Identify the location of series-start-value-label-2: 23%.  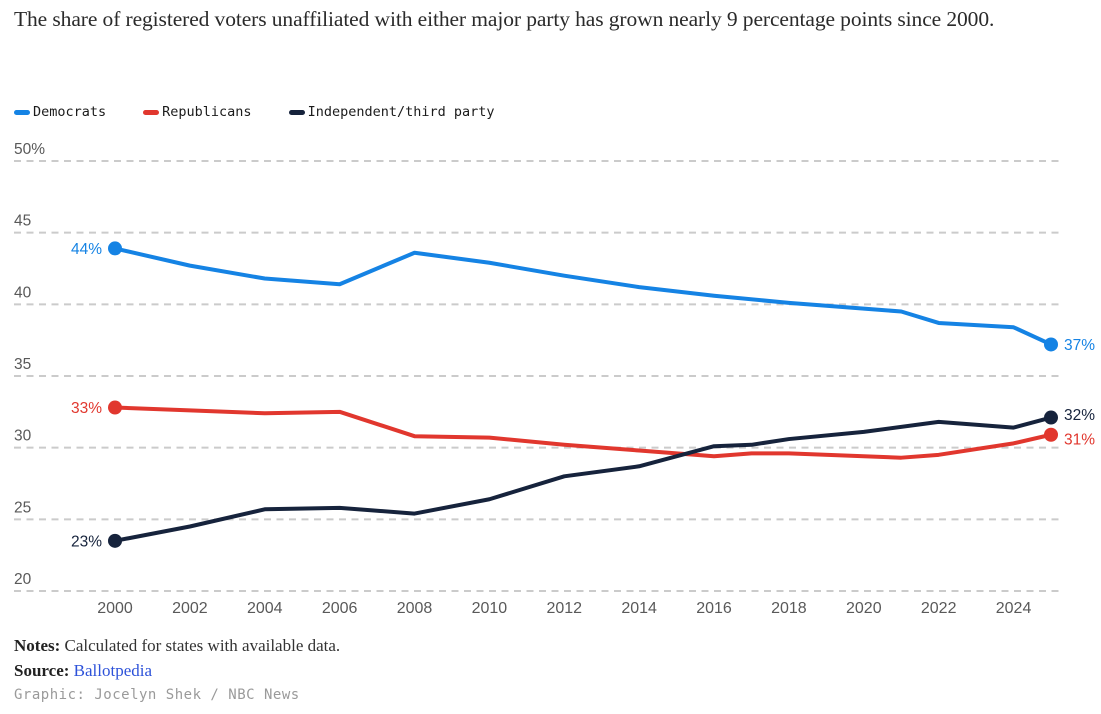
(86, 541).